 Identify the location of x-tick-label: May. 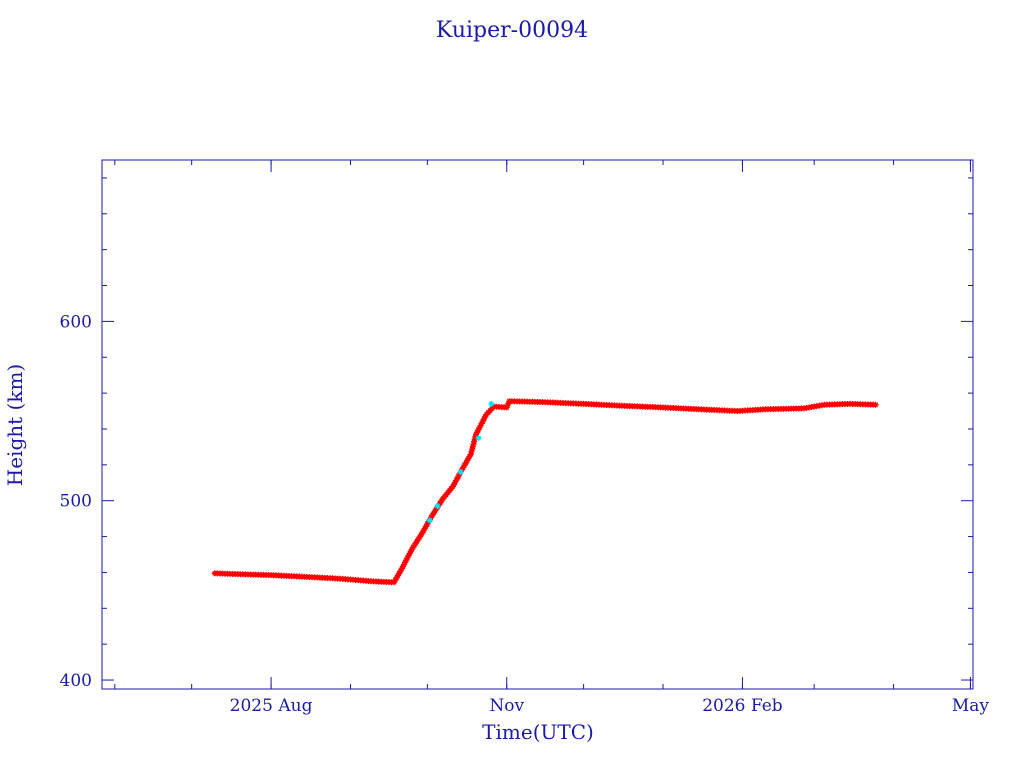
(971, 706).